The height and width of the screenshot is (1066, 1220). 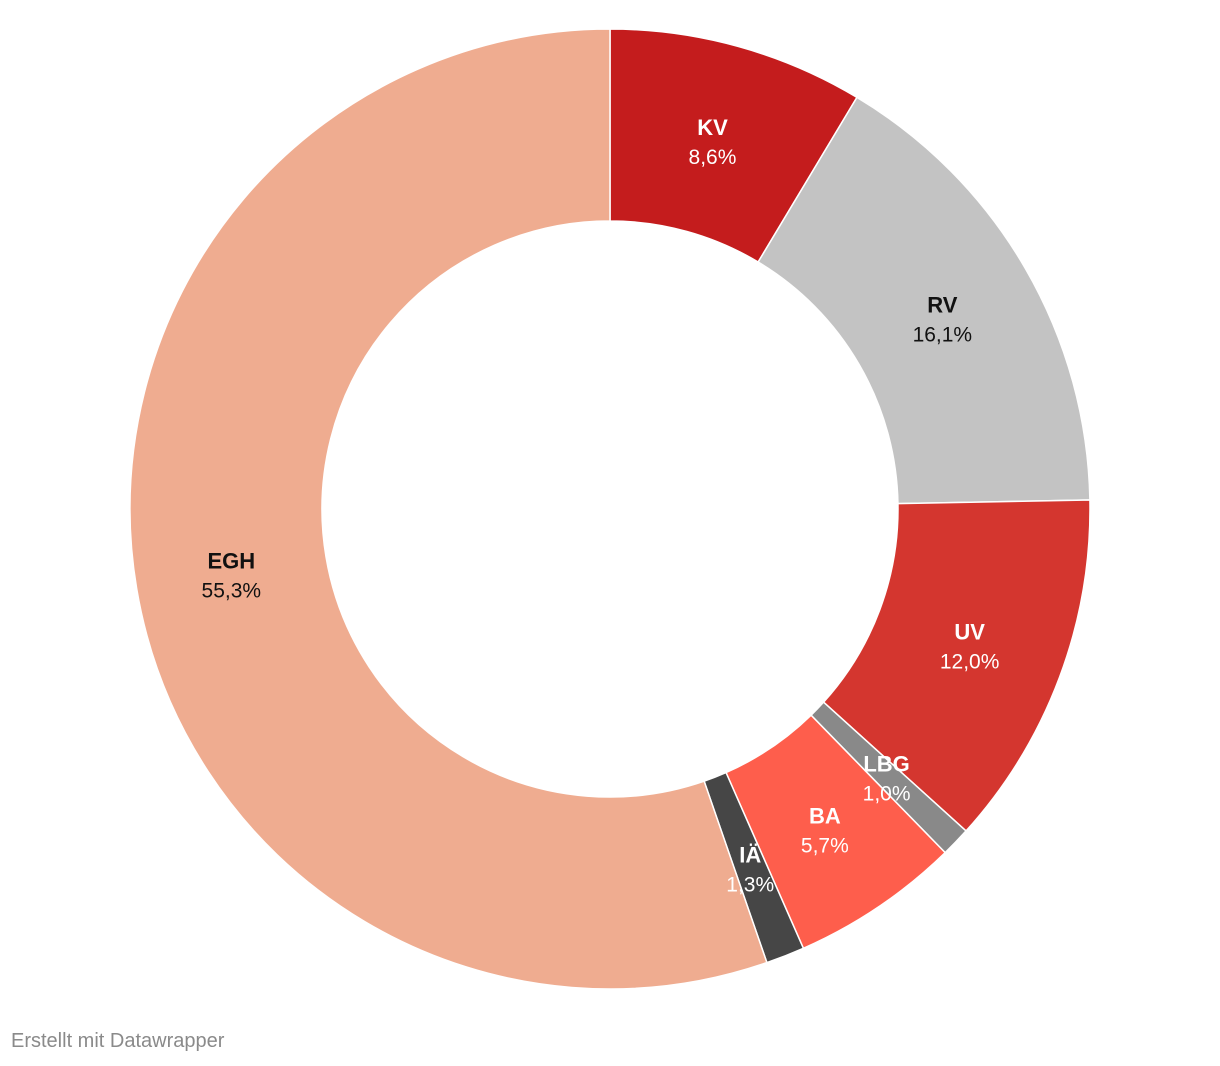 I want to click on slice-value-kv: 8,6%, so click(x=713, y=157).